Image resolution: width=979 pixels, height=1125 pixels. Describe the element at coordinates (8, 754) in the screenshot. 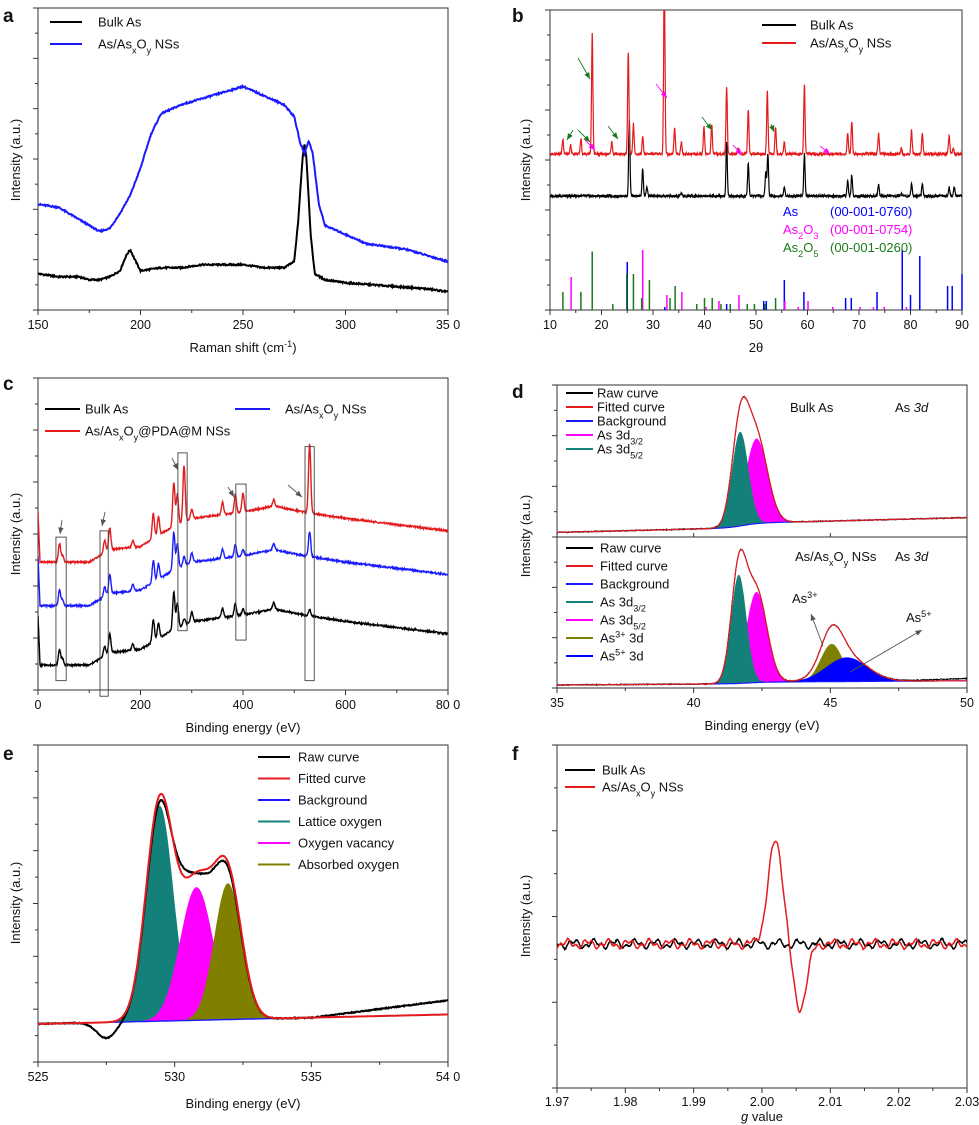

I see `panel-label: e` at that location.